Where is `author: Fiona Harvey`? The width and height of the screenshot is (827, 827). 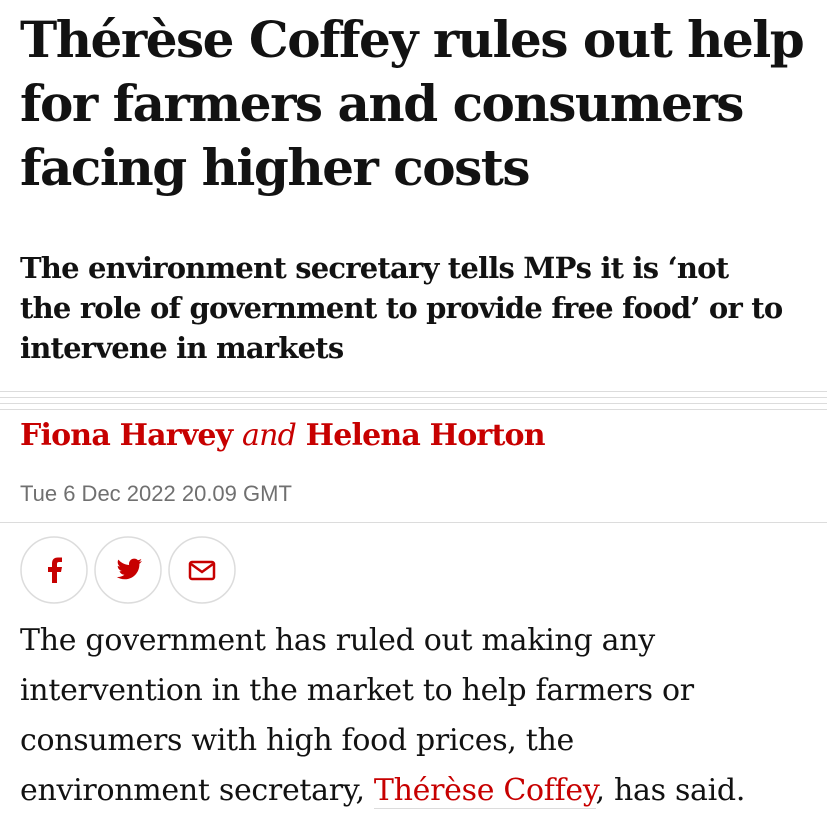
author: Fiona Harvey is located at coordinates (126, 435).